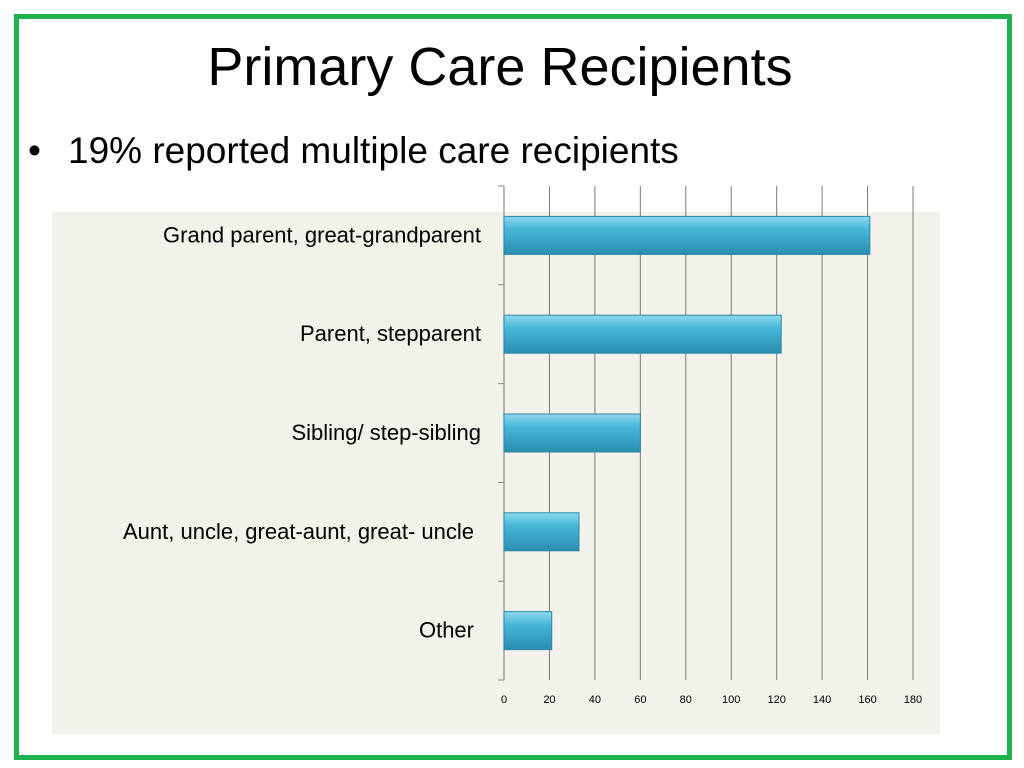 The width and height of the screenshot is (1024, 768). Describe the element at coordinates (386, 432) in the screenshot. I see `category-label: Sibling/ step-sibling` at that location.